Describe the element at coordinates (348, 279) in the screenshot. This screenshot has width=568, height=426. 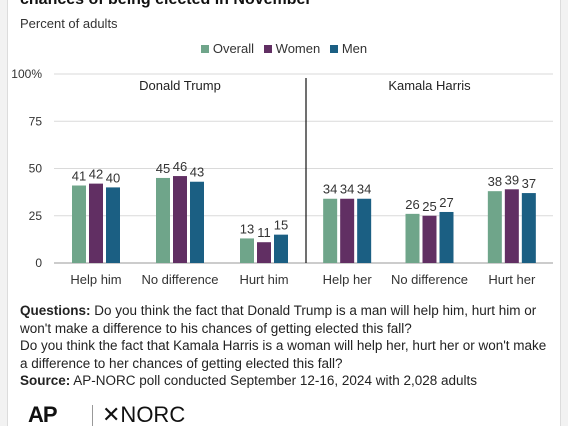
I see `category-label: Help her` at that location.